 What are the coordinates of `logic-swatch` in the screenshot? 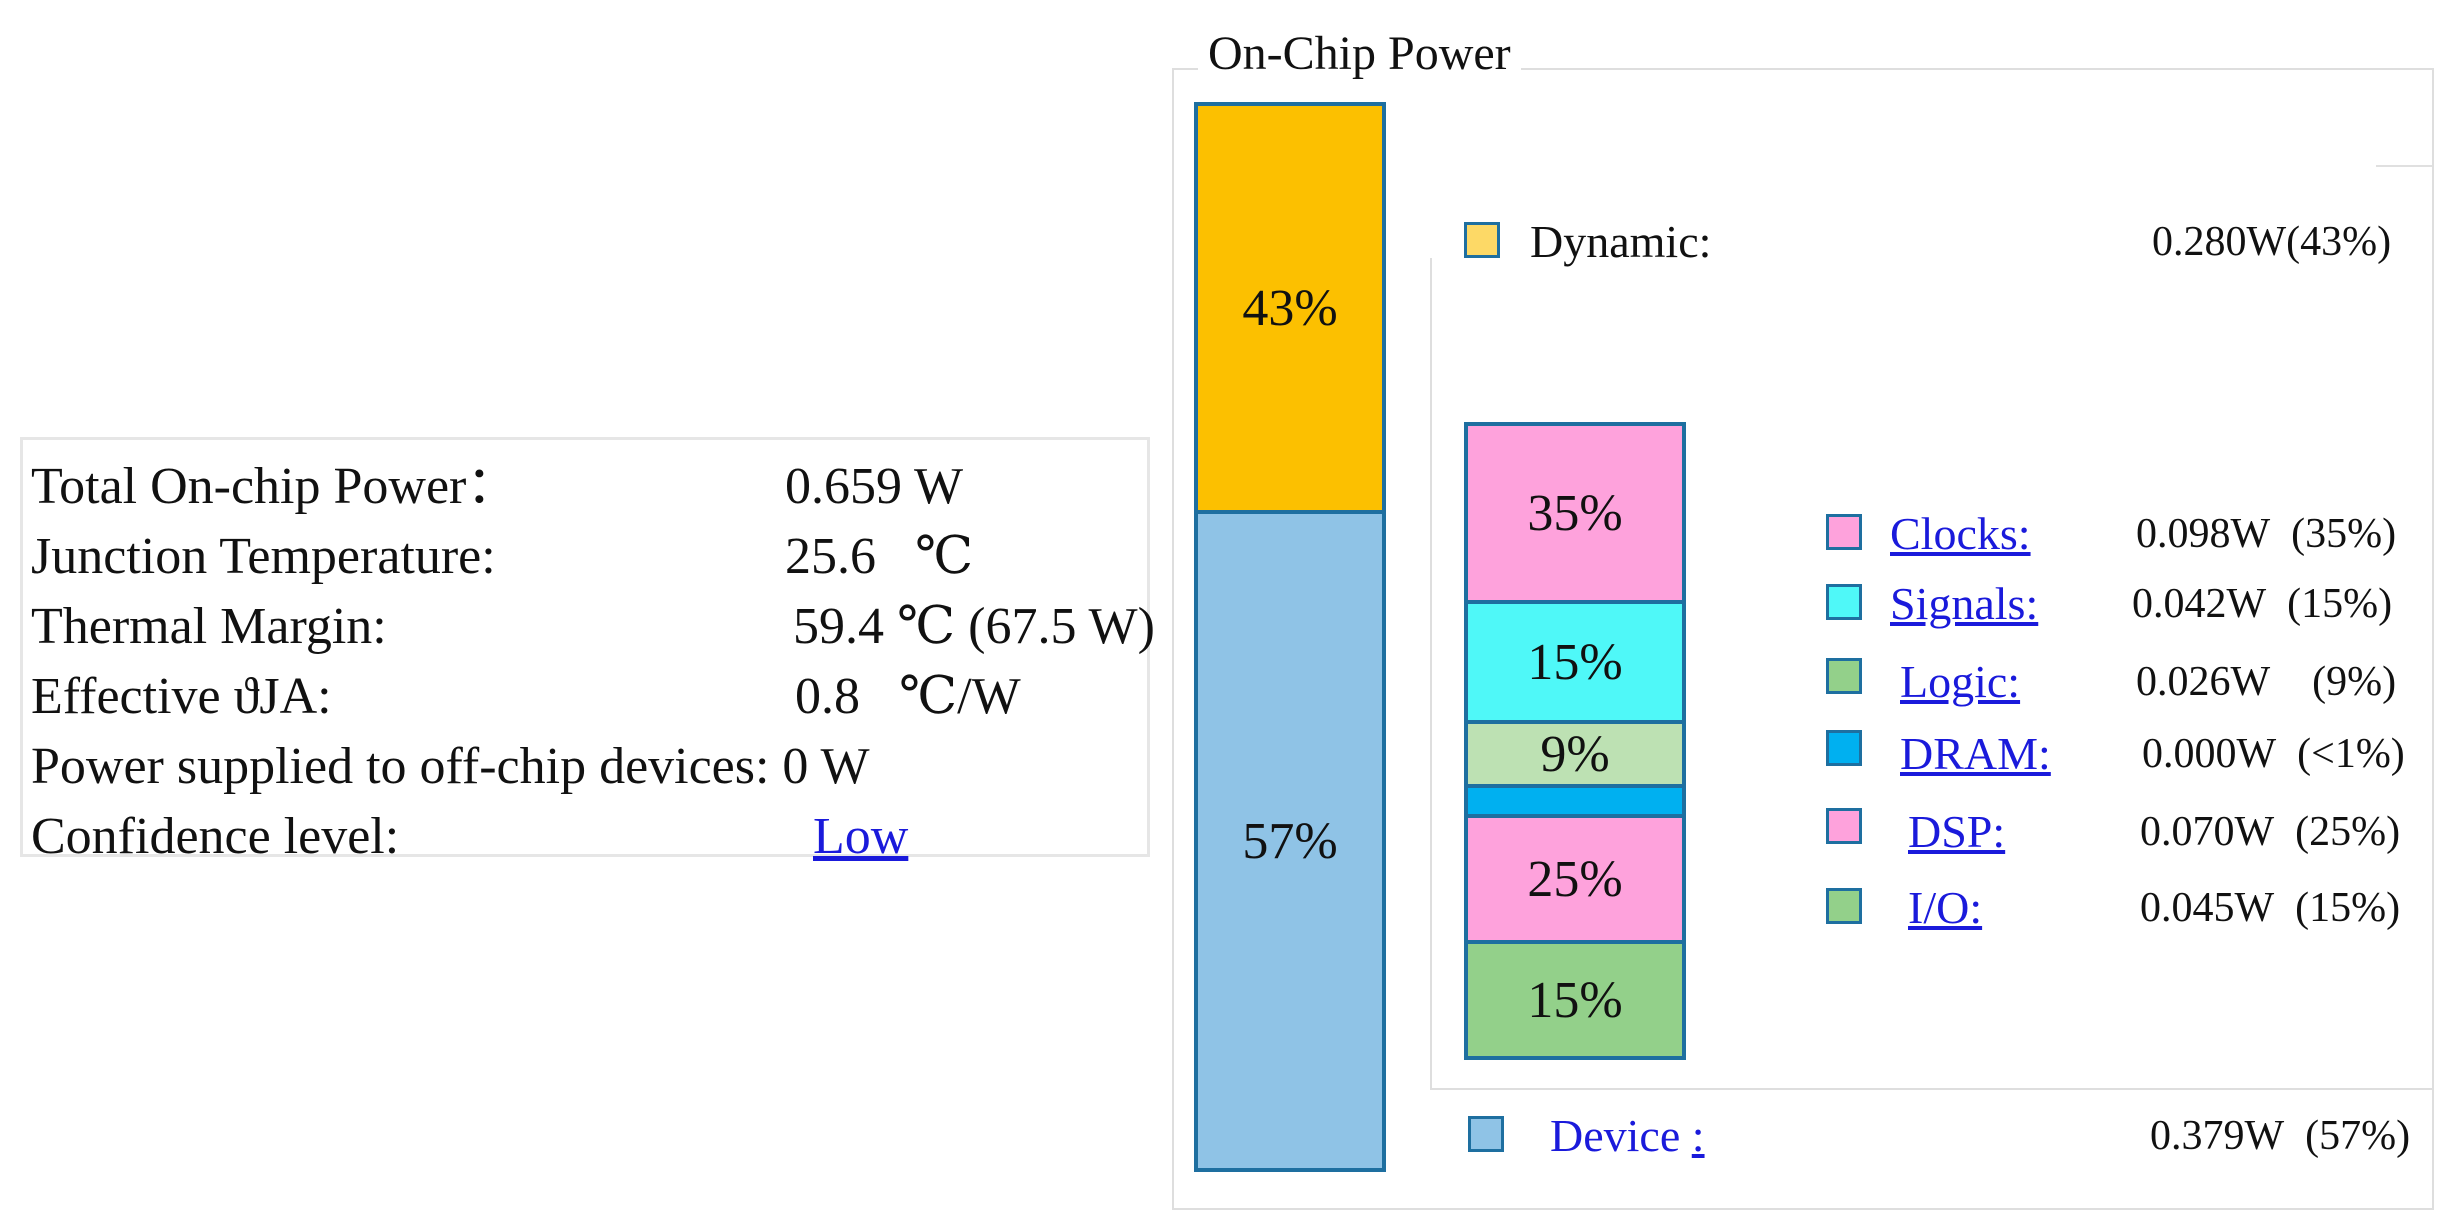 It's located at (1844, 676).